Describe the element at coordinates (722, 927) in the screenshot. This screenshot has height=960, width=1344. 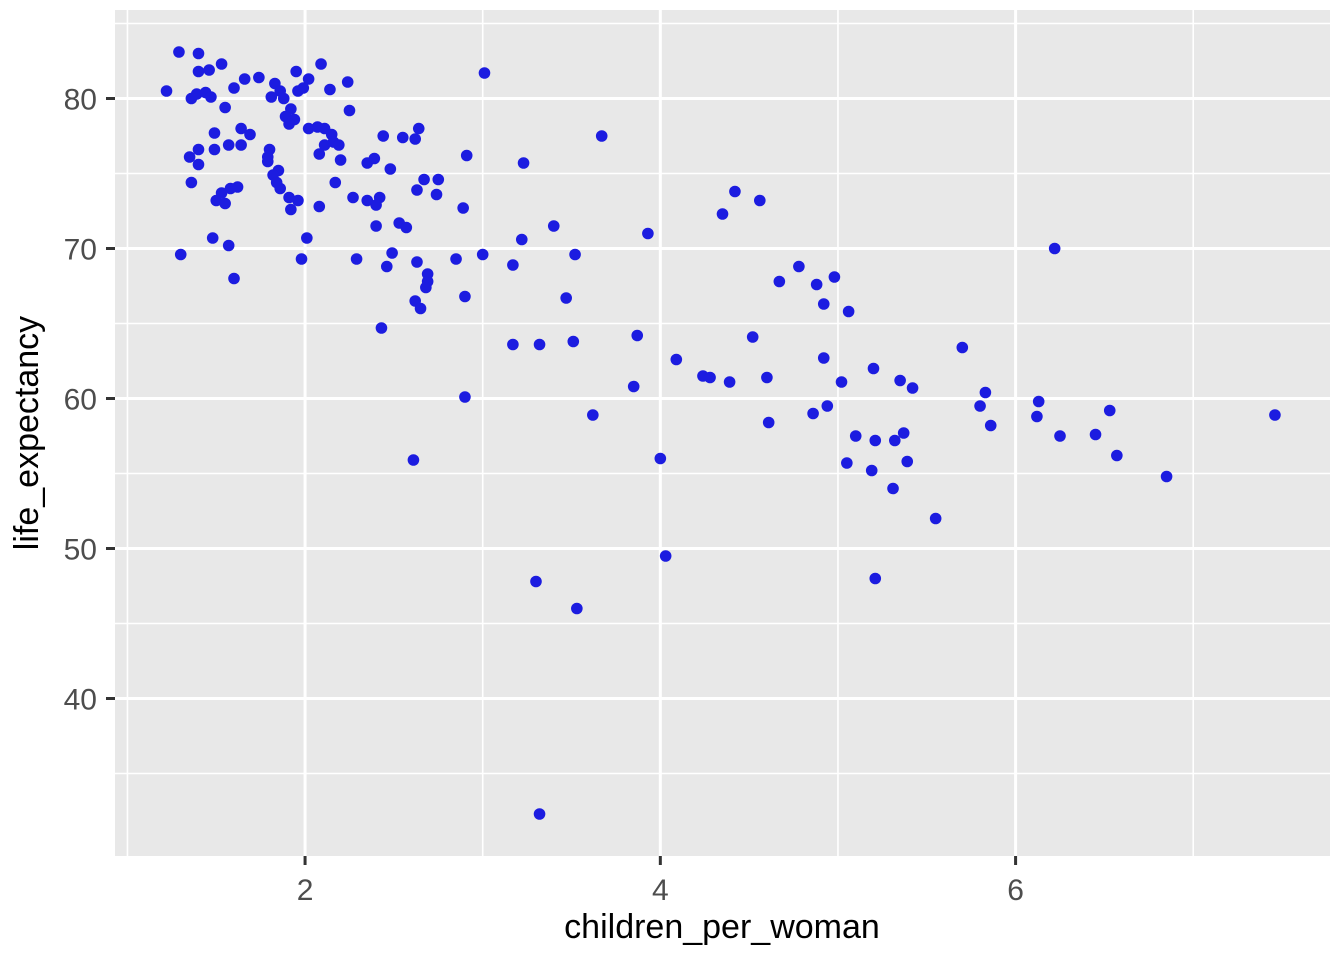
I see `x-axis-title: children_per_woman` at that location.